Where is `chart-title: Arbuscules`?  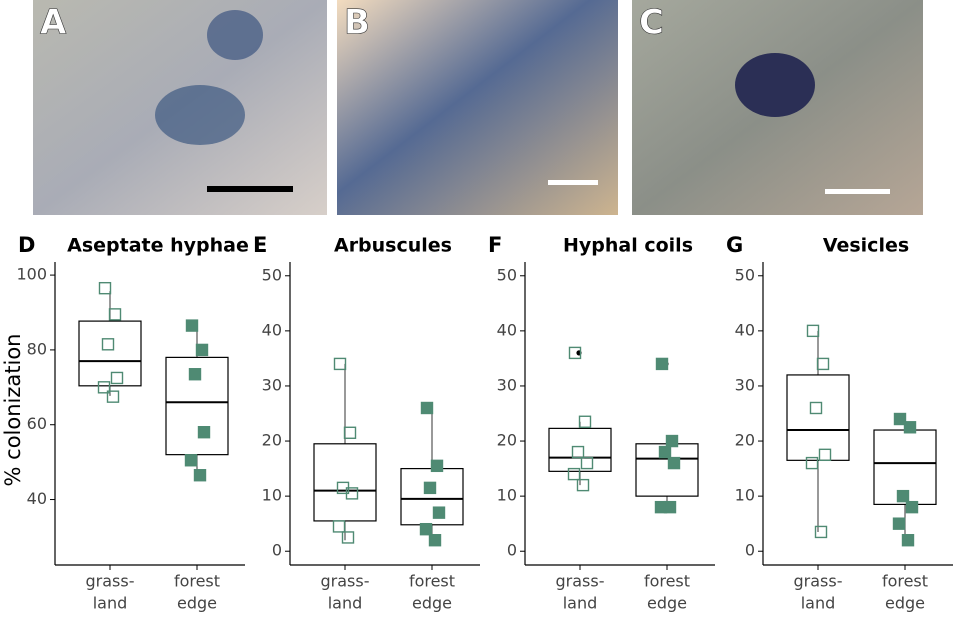 chart-title: Arbuscules is located at coordinates (393, 246).